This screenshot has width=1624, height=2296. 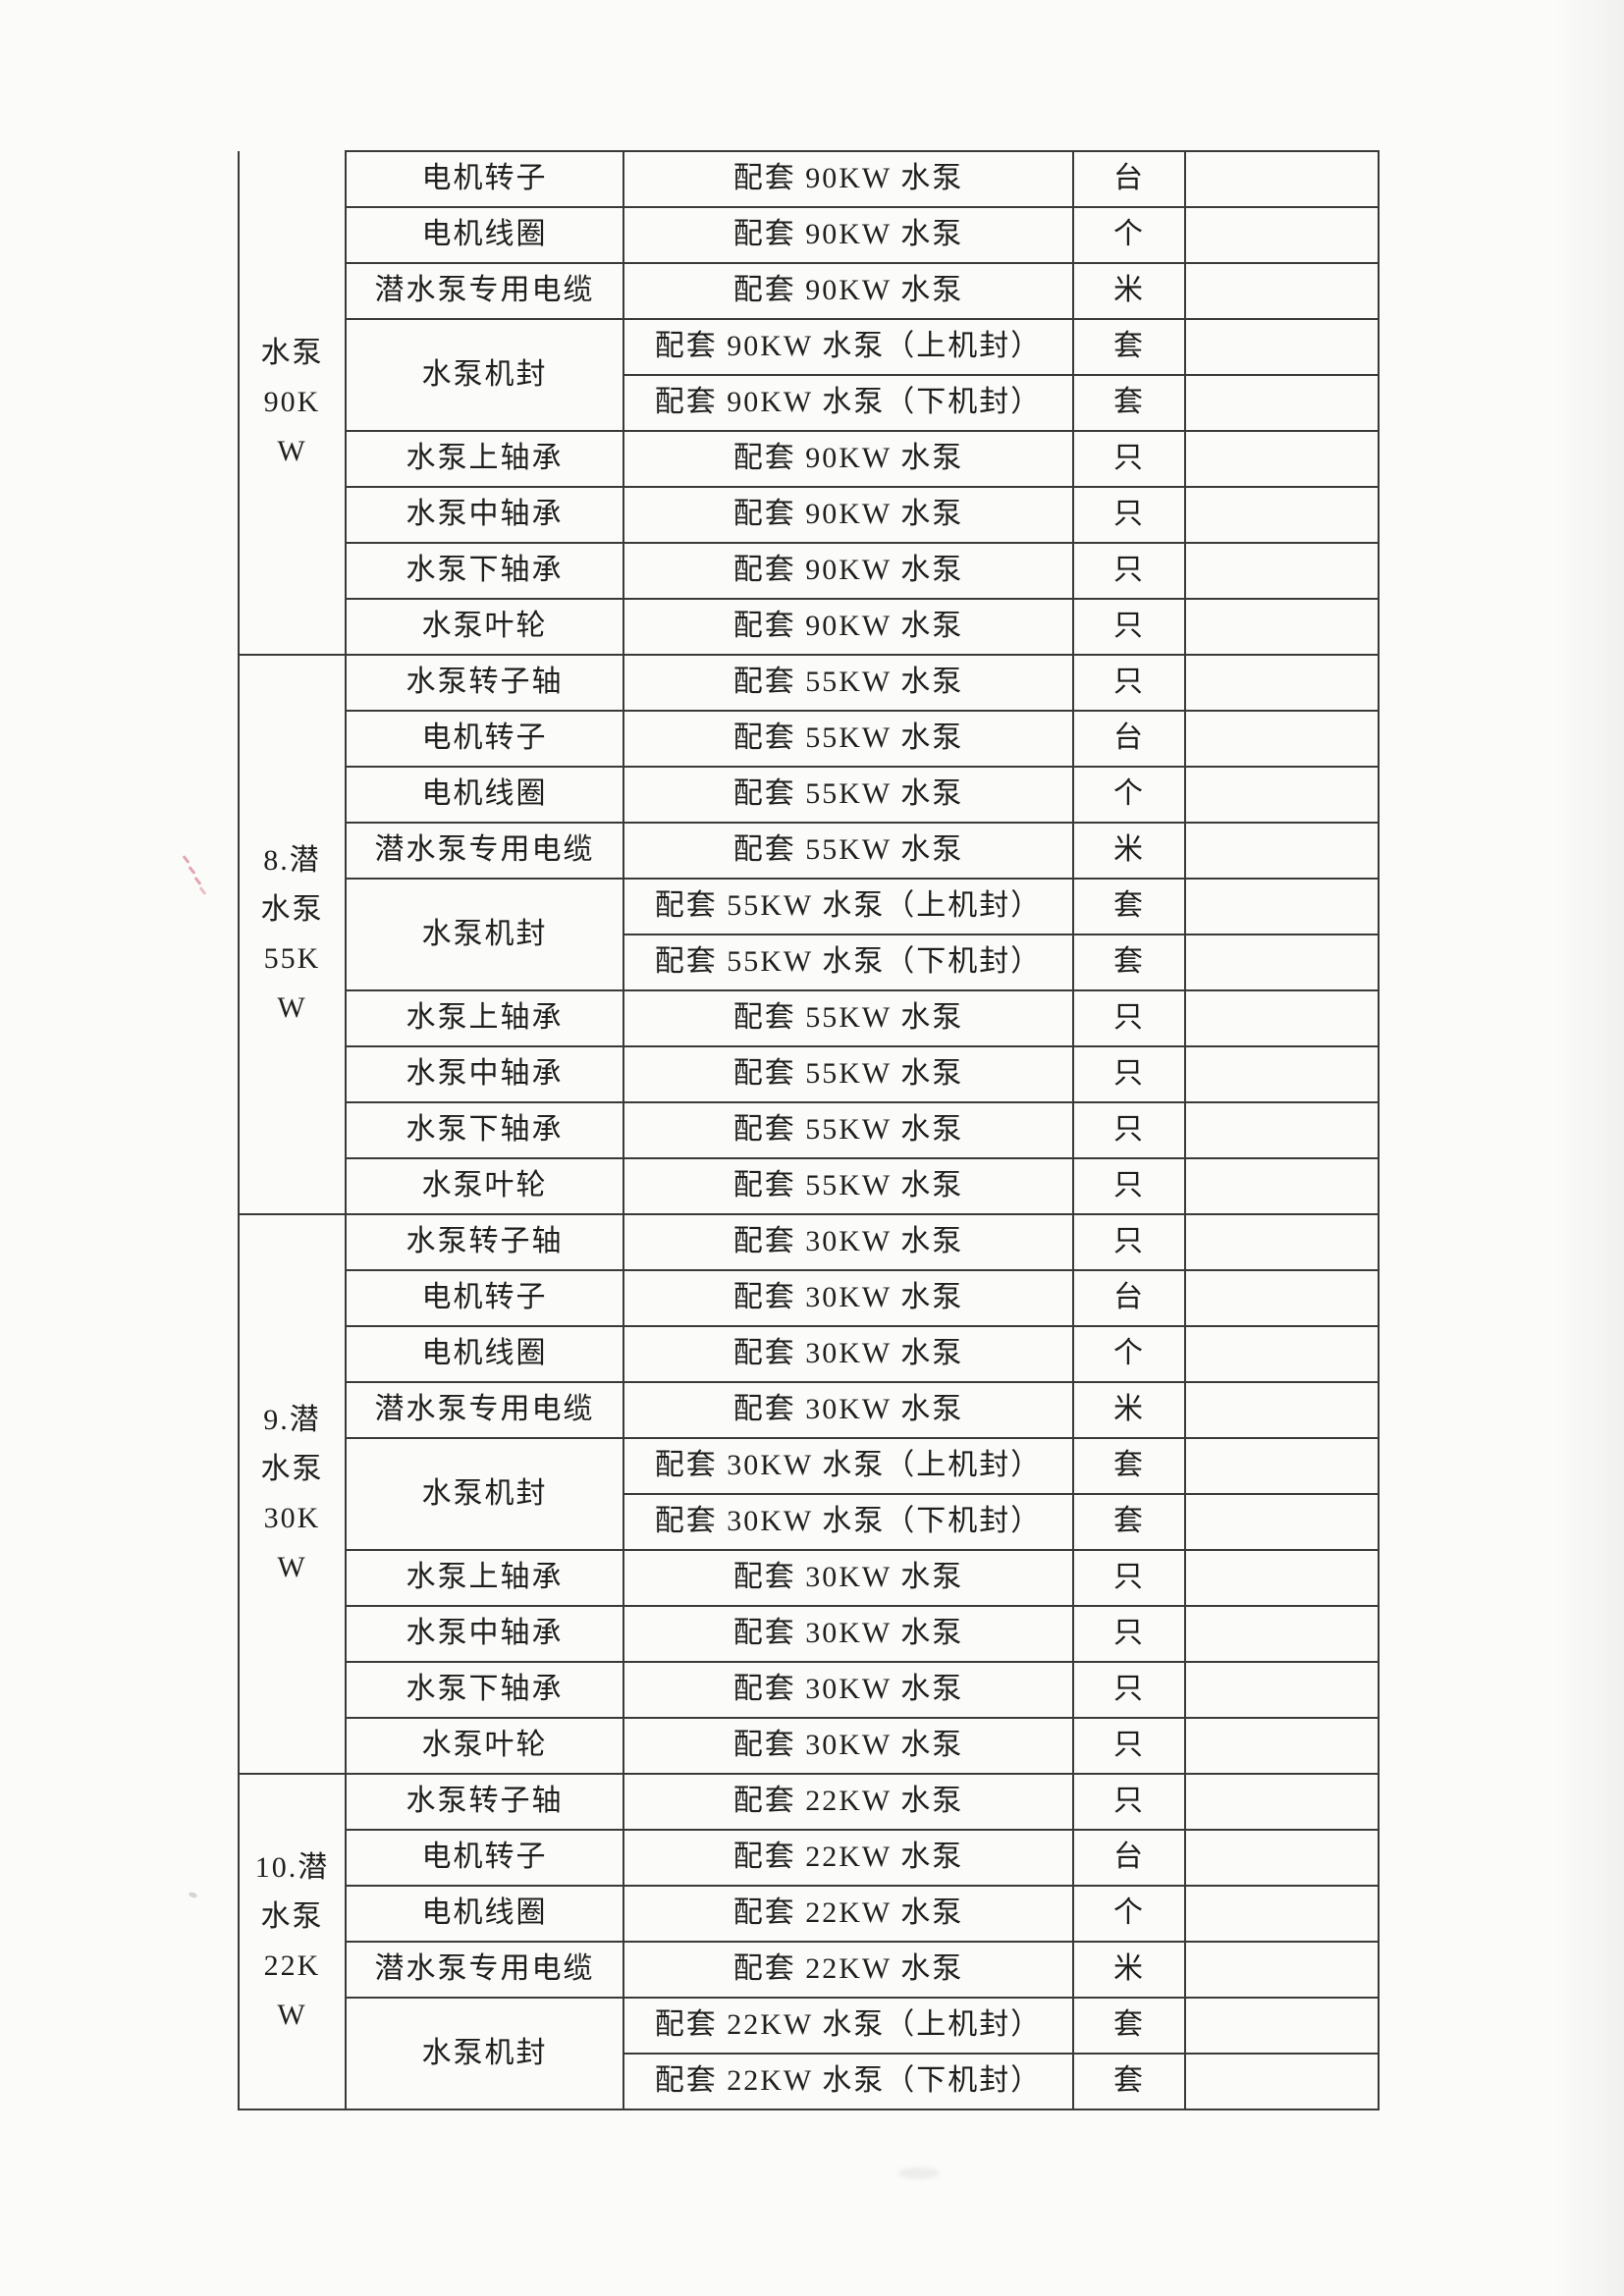 What do you see at coordinates (848, 963) in the screenshot?
I see `desc-cell: 配套 55KW 水泵（下机封）` at bounding box center [848, 963].